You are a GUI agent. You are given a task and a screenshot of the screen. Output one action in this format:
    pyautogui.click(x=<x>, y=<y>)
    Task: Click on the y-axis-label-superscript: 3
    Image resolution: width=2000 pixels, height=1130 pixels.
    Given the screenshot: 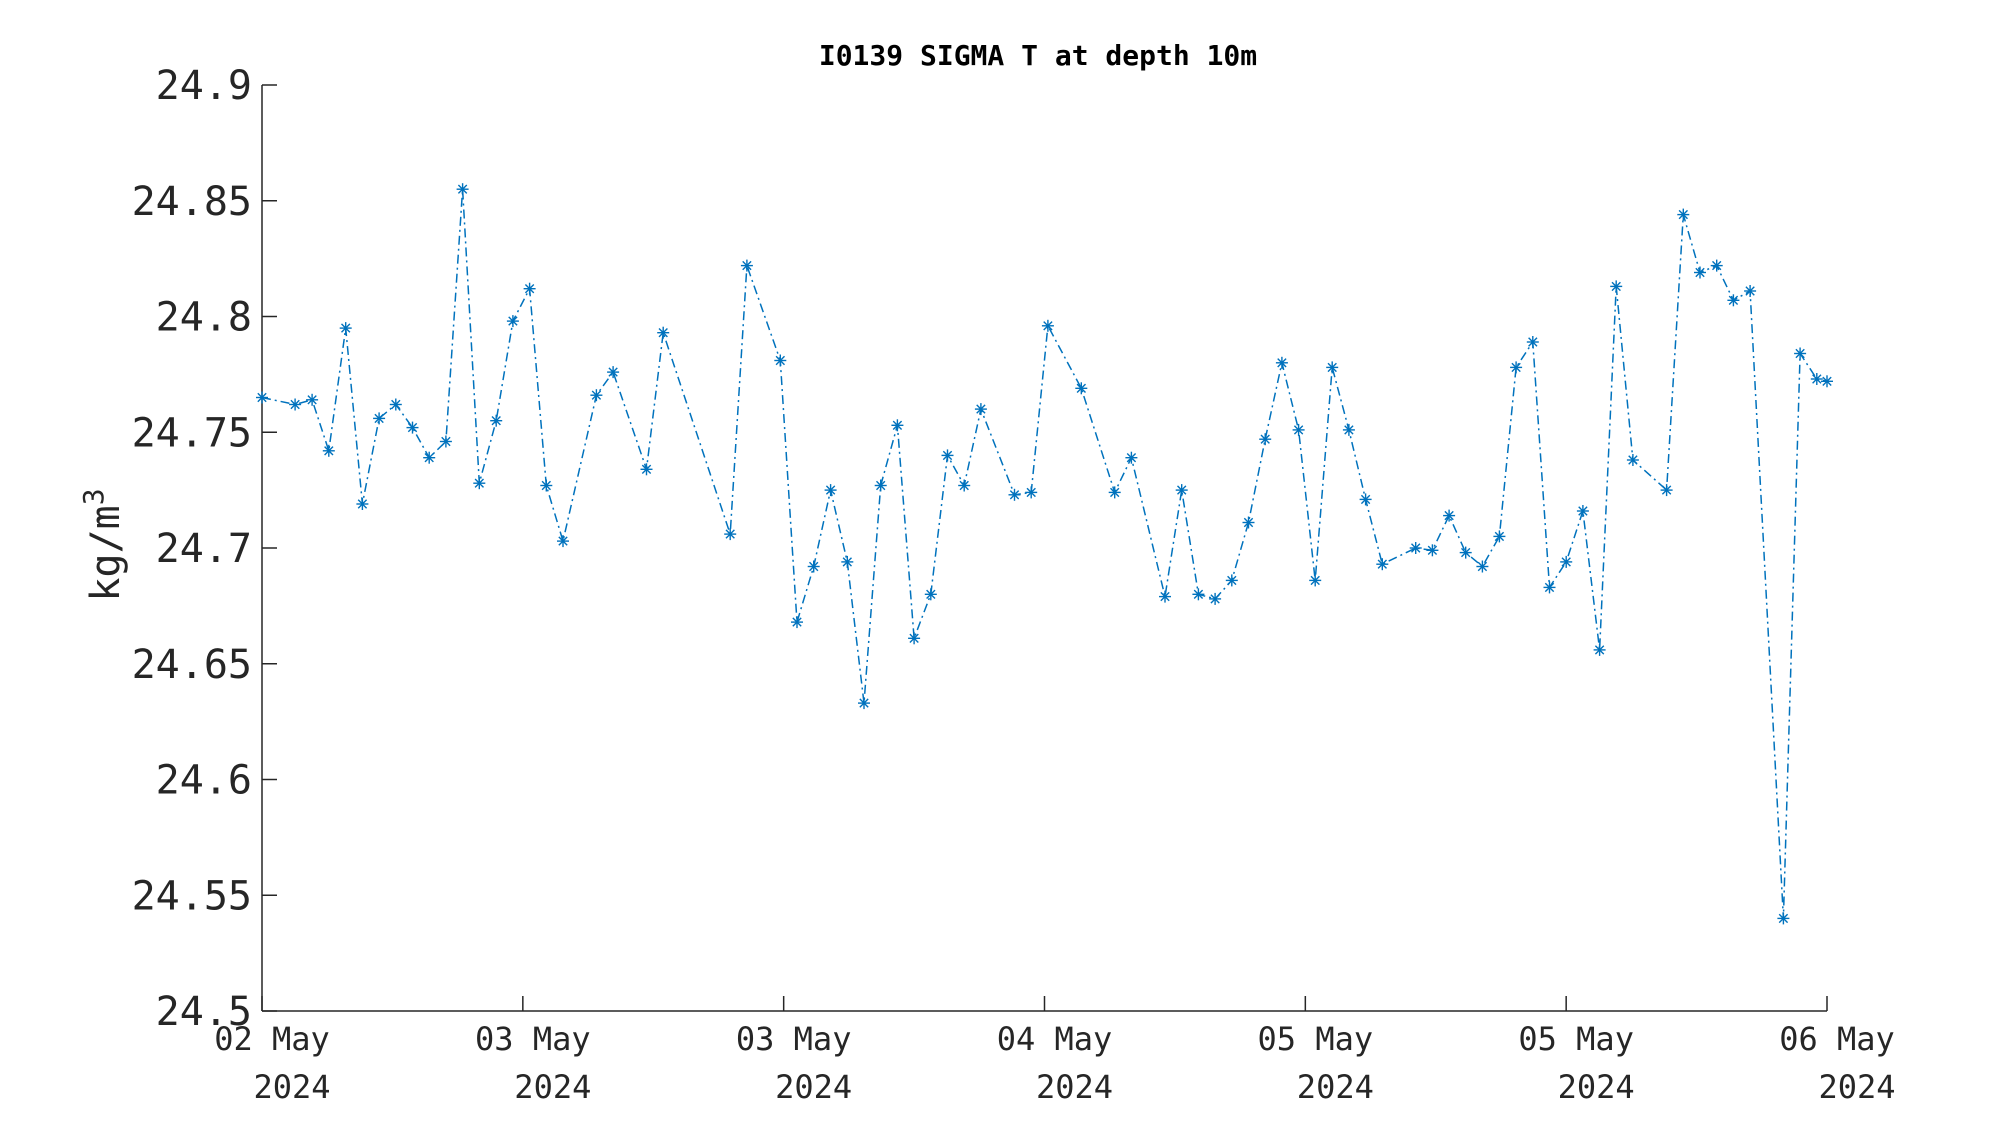 What is the action you would take?
    pyautogui.click(x=93, y=496)
    